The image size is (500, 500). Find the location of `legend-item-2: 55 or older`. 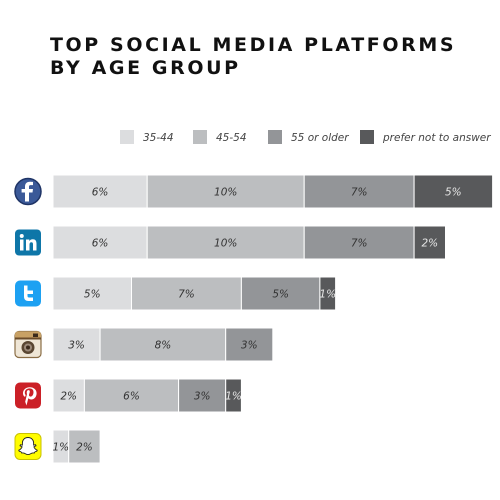

legend-item-2: 55 or older is located at coordinates (308, 137).